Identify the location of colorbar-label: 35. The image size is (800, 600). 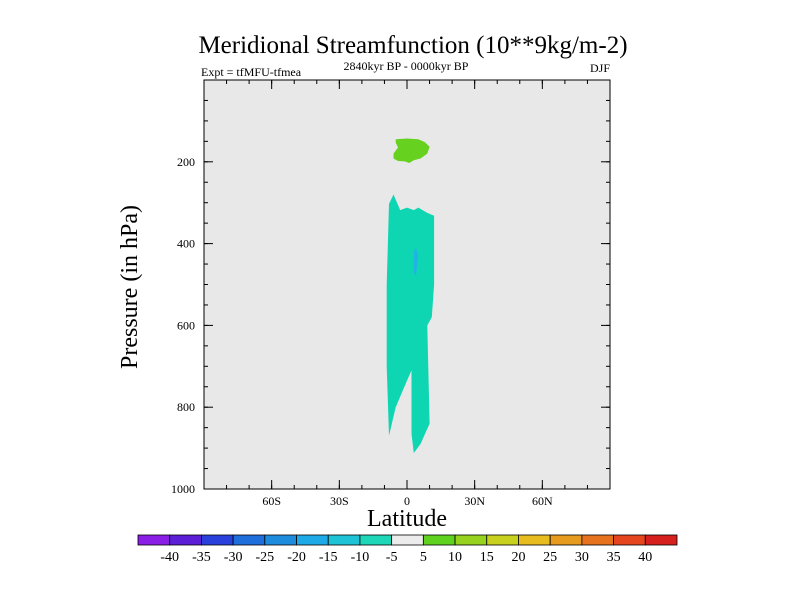
(614, 557).